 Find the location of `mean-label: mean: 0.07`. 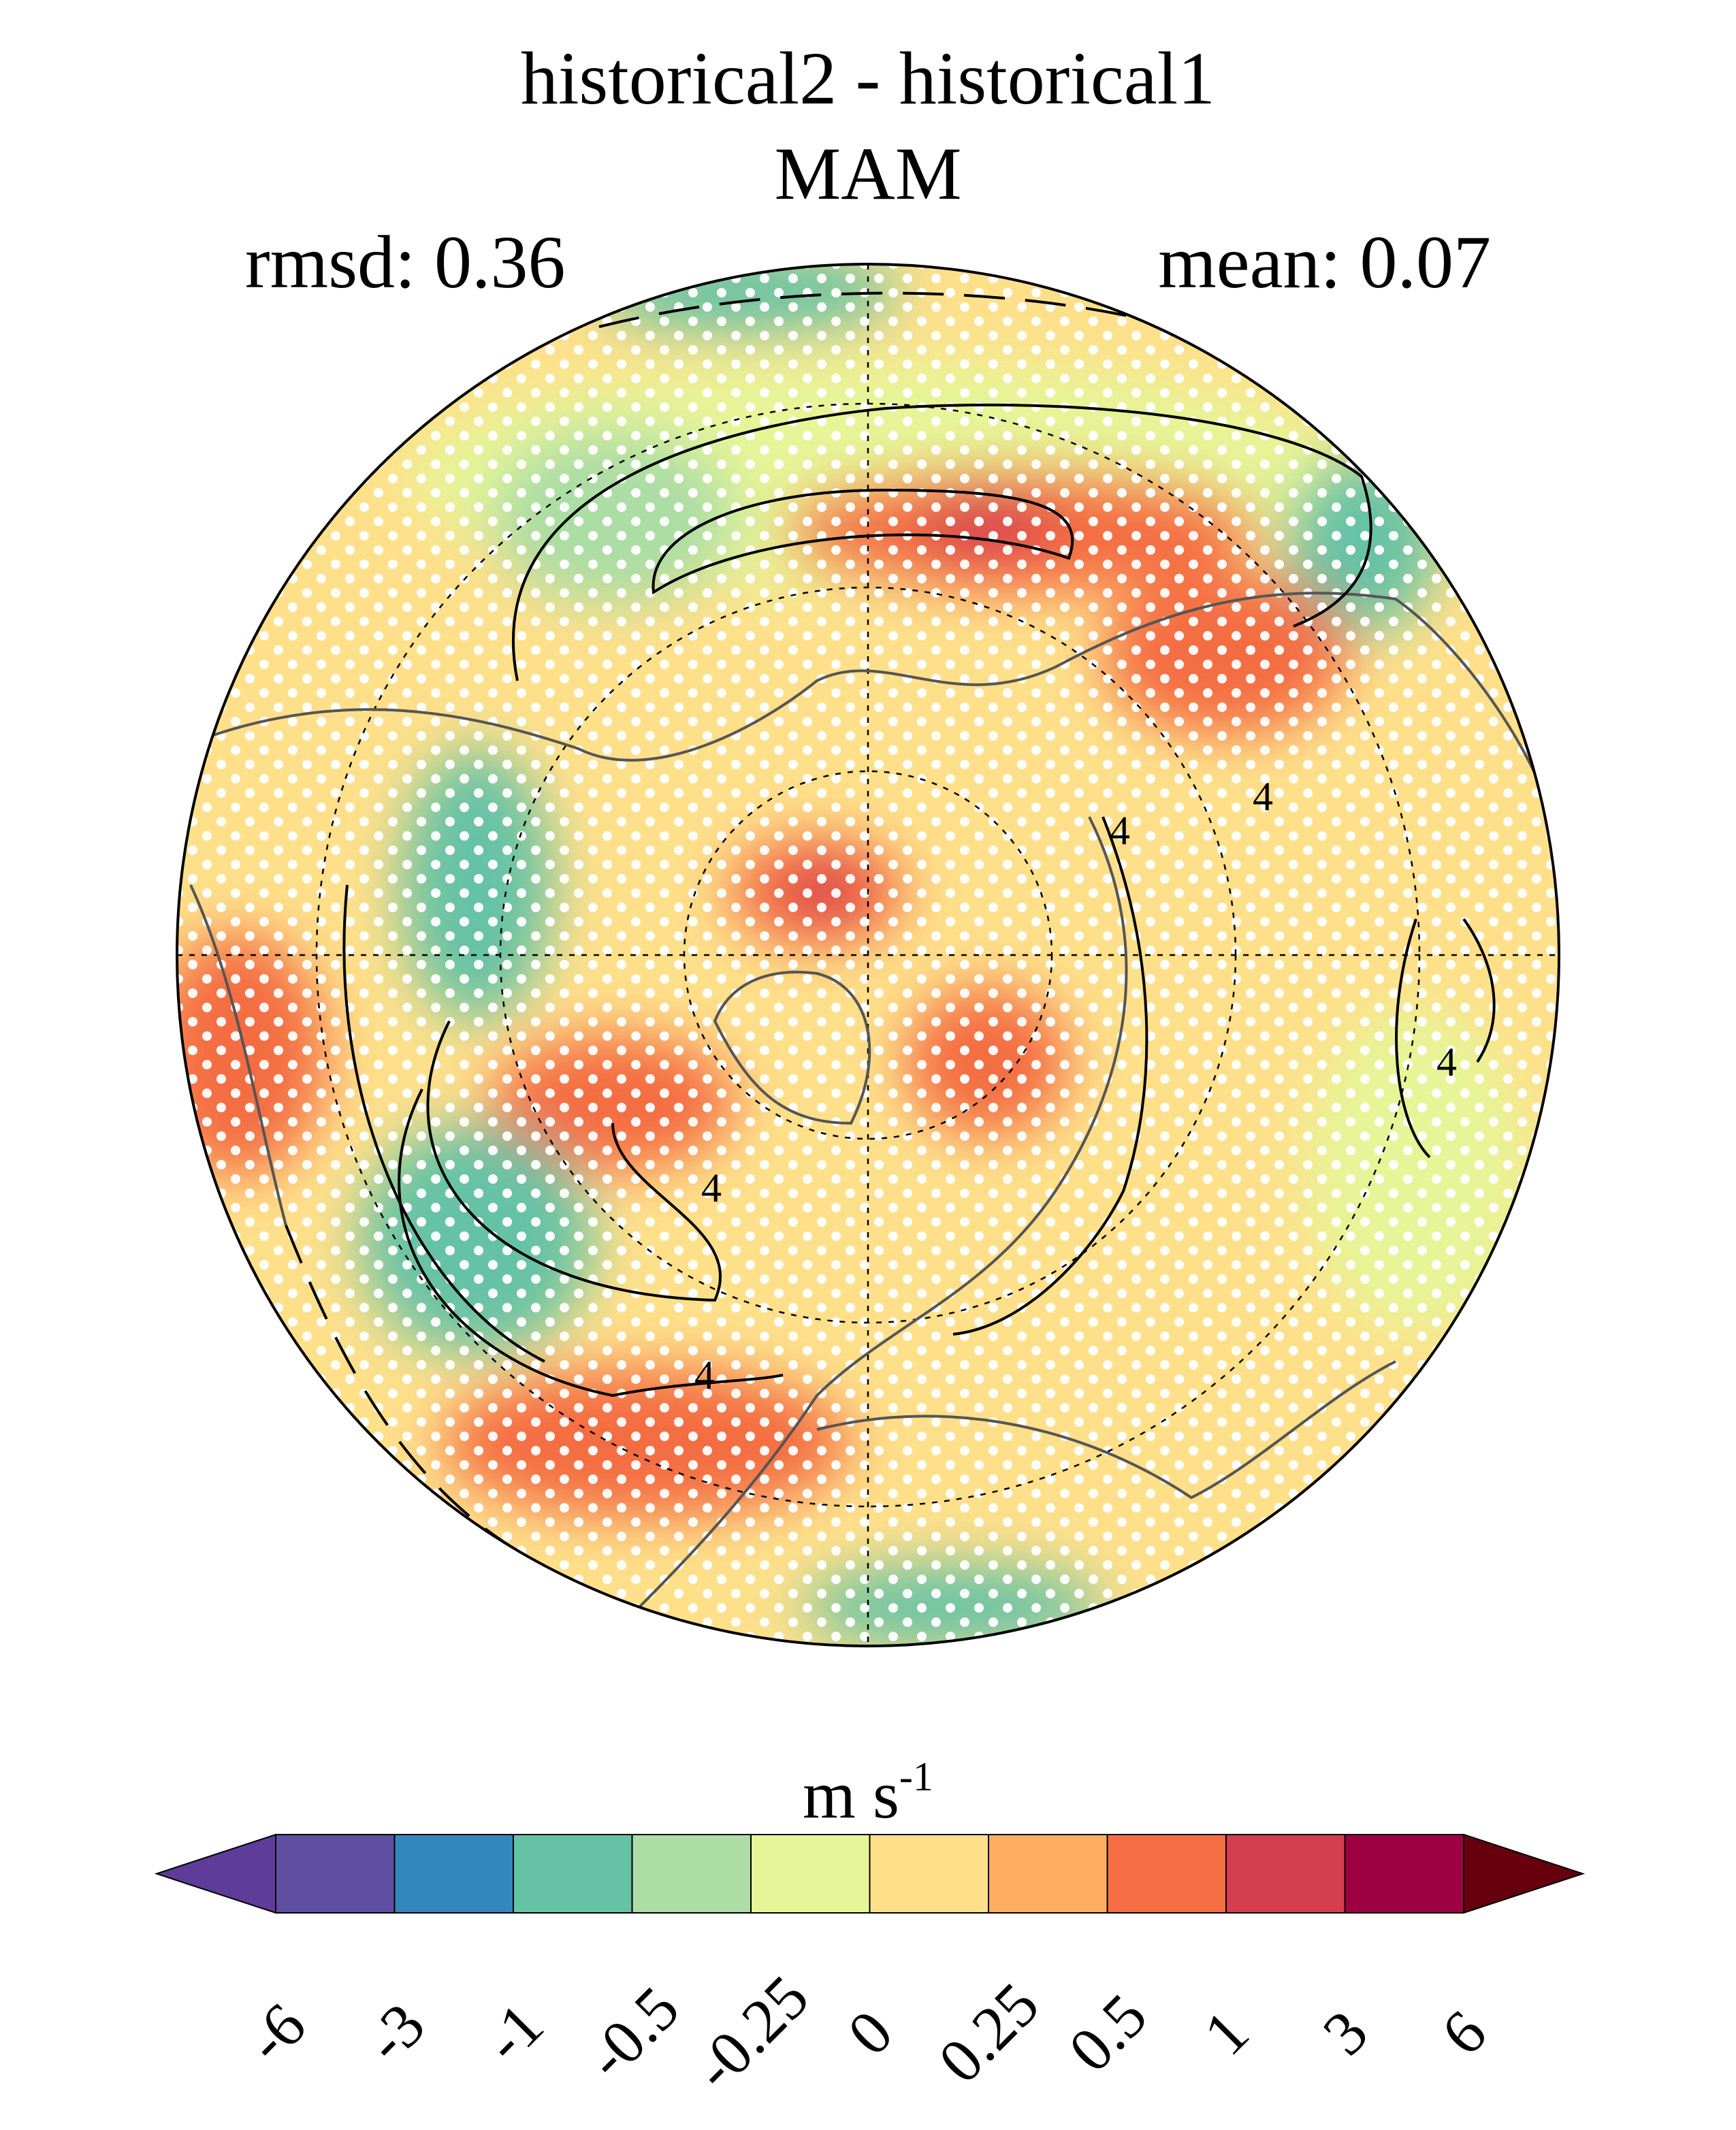

mean-label: mean: 0.07 is located at coordinates (1324, 262).